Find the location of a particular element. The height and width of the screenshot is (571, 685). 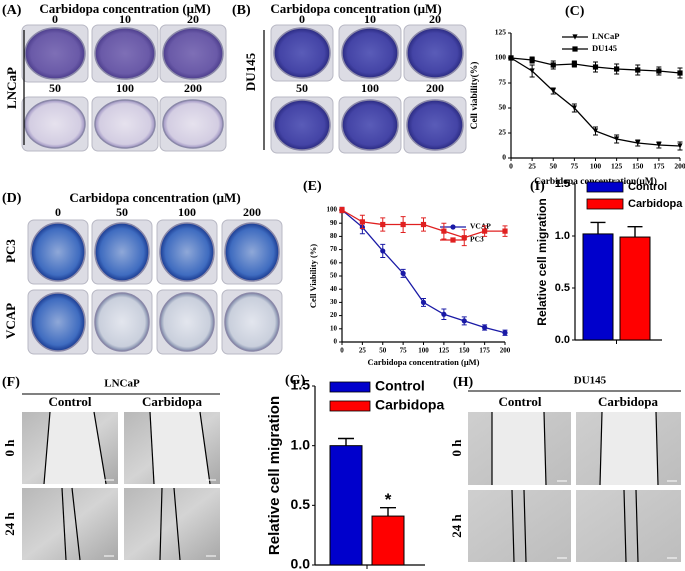

row-label: PC3 is located at coordinates (10, 251).